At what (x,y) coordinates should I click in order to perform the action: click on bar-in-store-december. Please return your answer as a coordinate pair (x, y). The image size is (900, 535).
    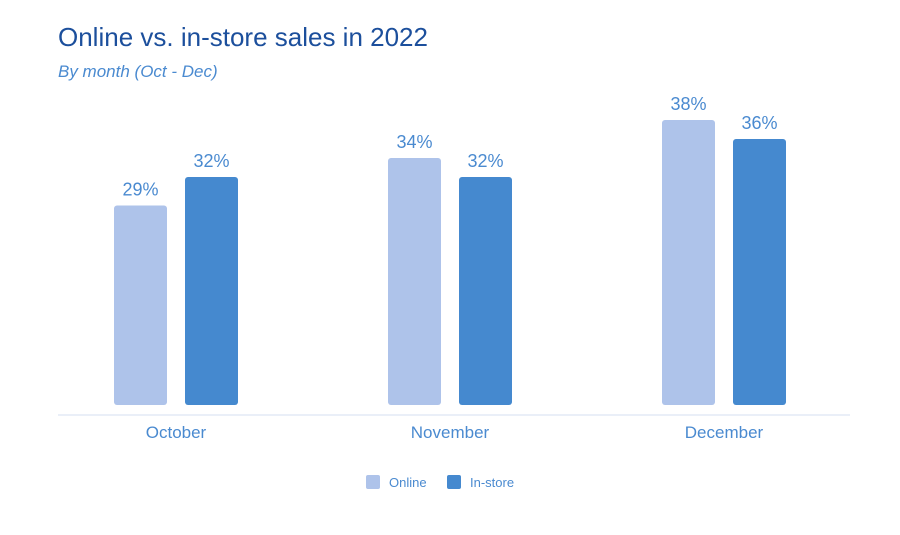
    Looking at the image, I should click on (759, 272).